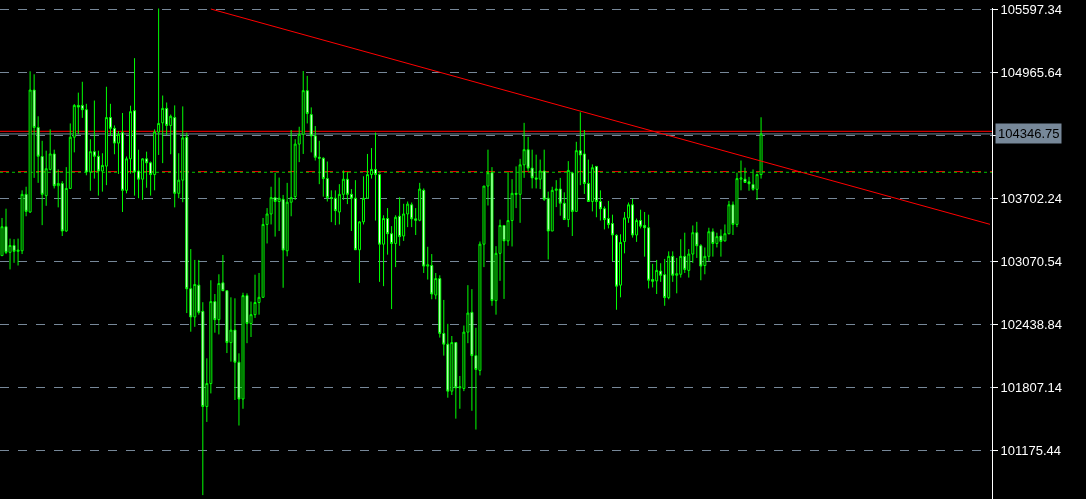  I want to click on y-tick-label: 104965.64, so click(1031, 72).